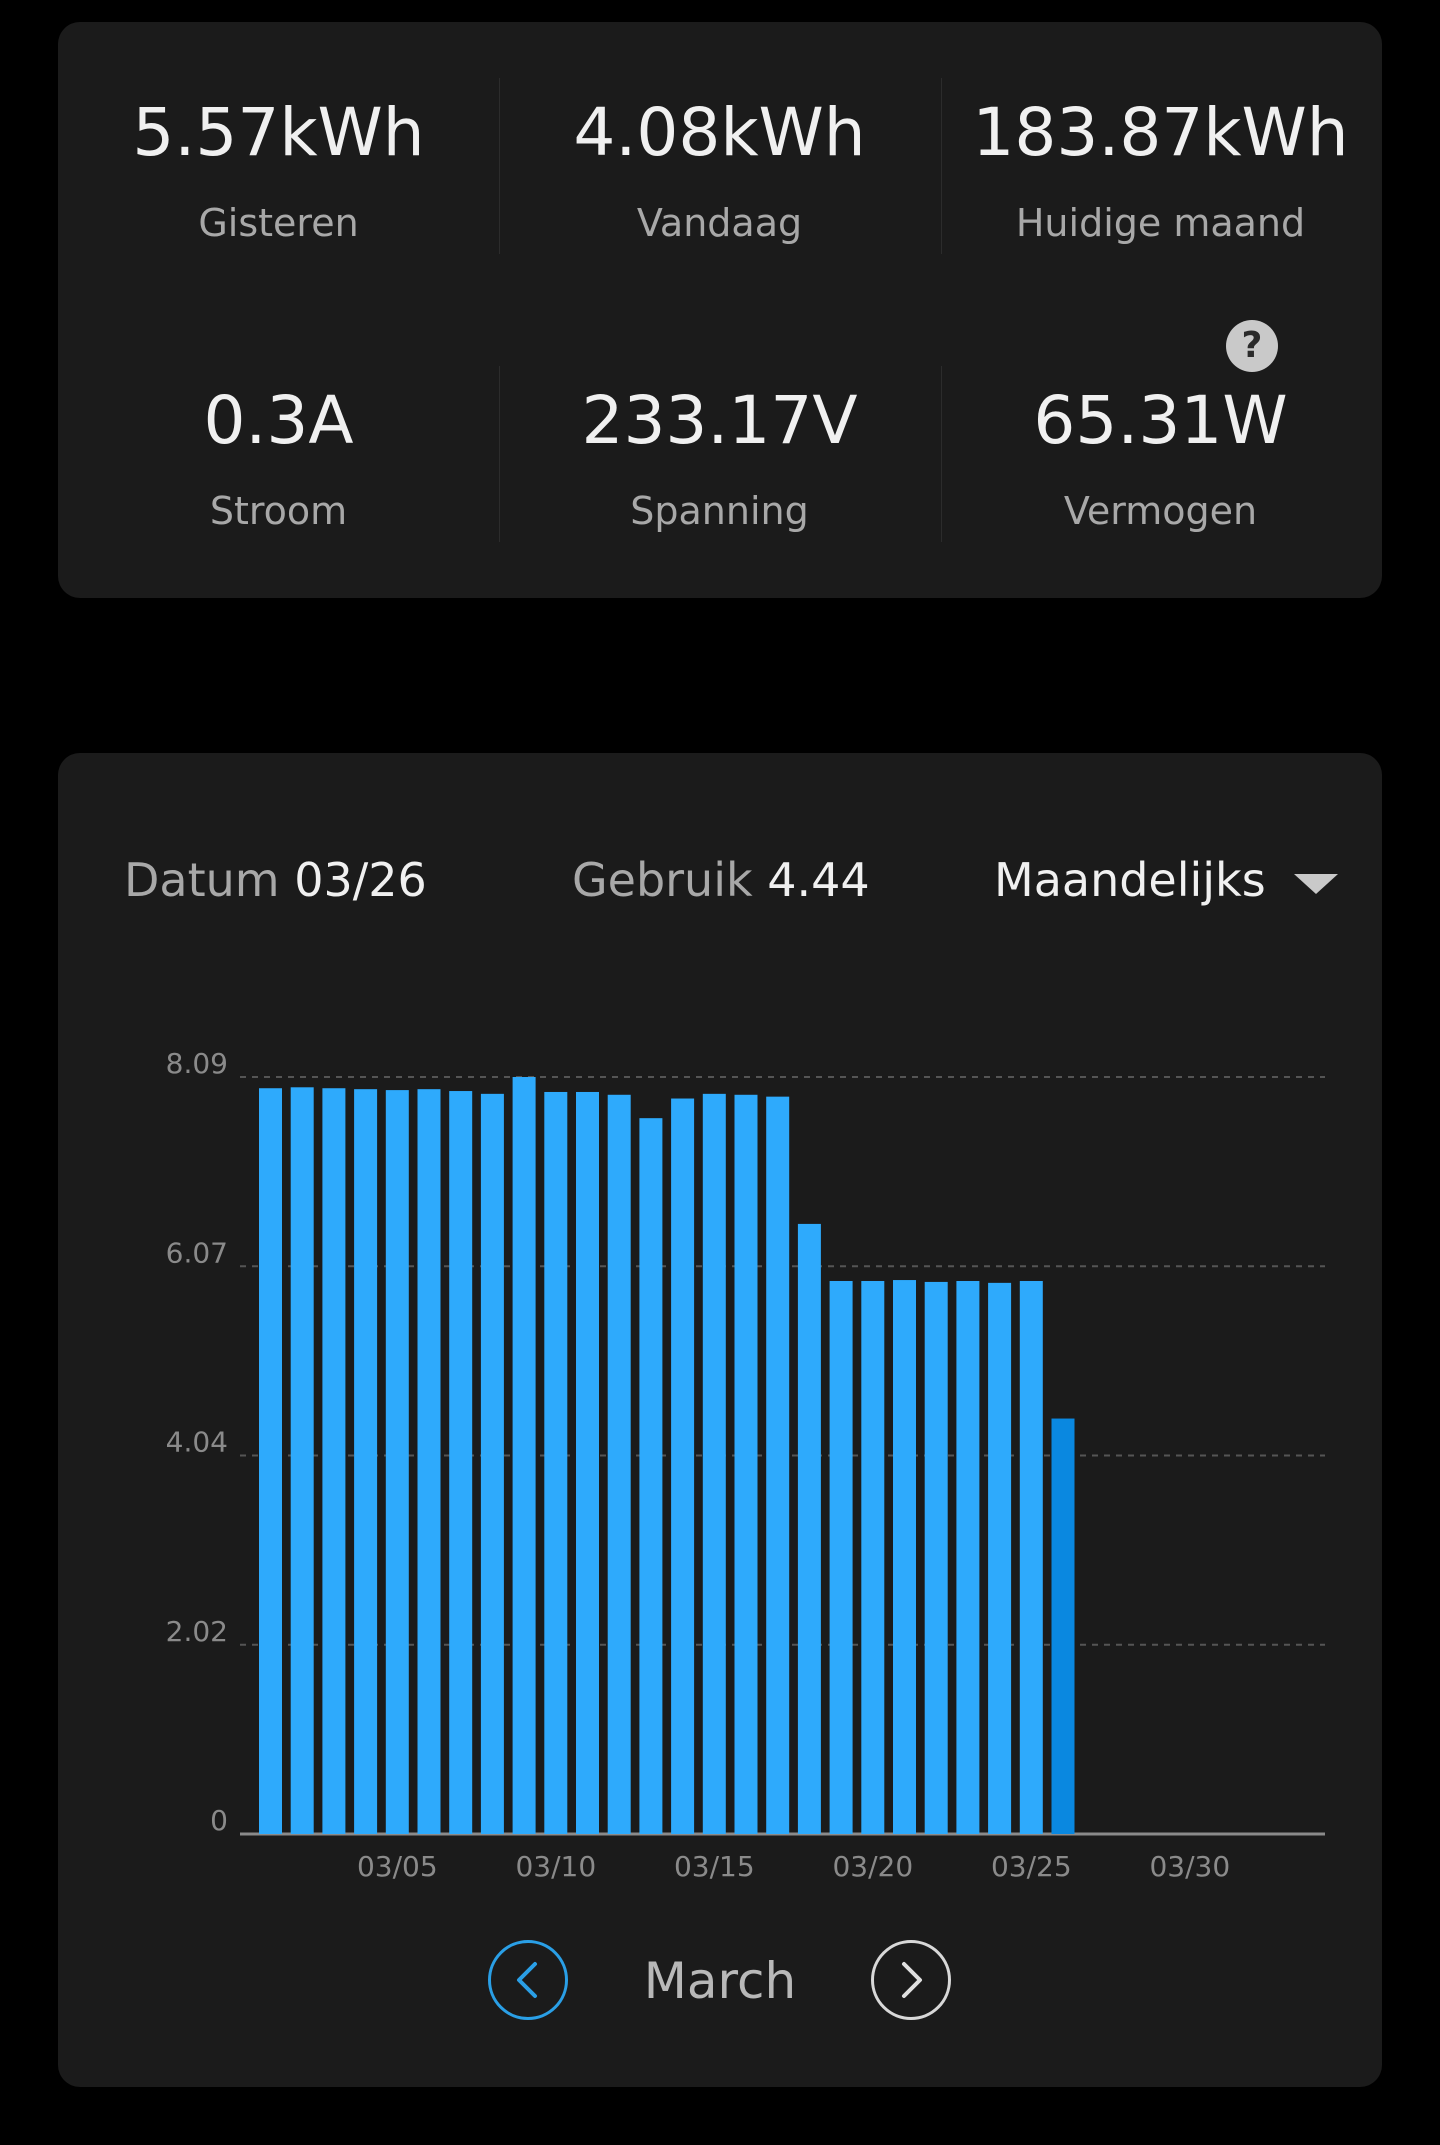  Describe the element at coordinates (719, 223) in the screenshot. I see `stat-label: Vandaag` at that location.